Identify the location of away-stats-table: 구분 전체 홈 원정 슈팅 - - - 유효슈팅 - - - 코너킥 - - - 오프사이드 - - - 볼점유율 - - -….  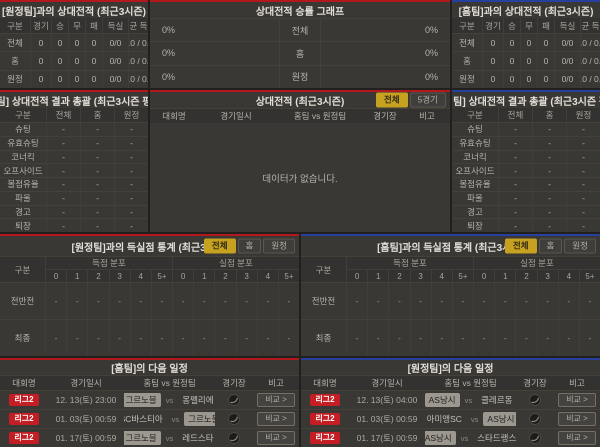
(526, 170).